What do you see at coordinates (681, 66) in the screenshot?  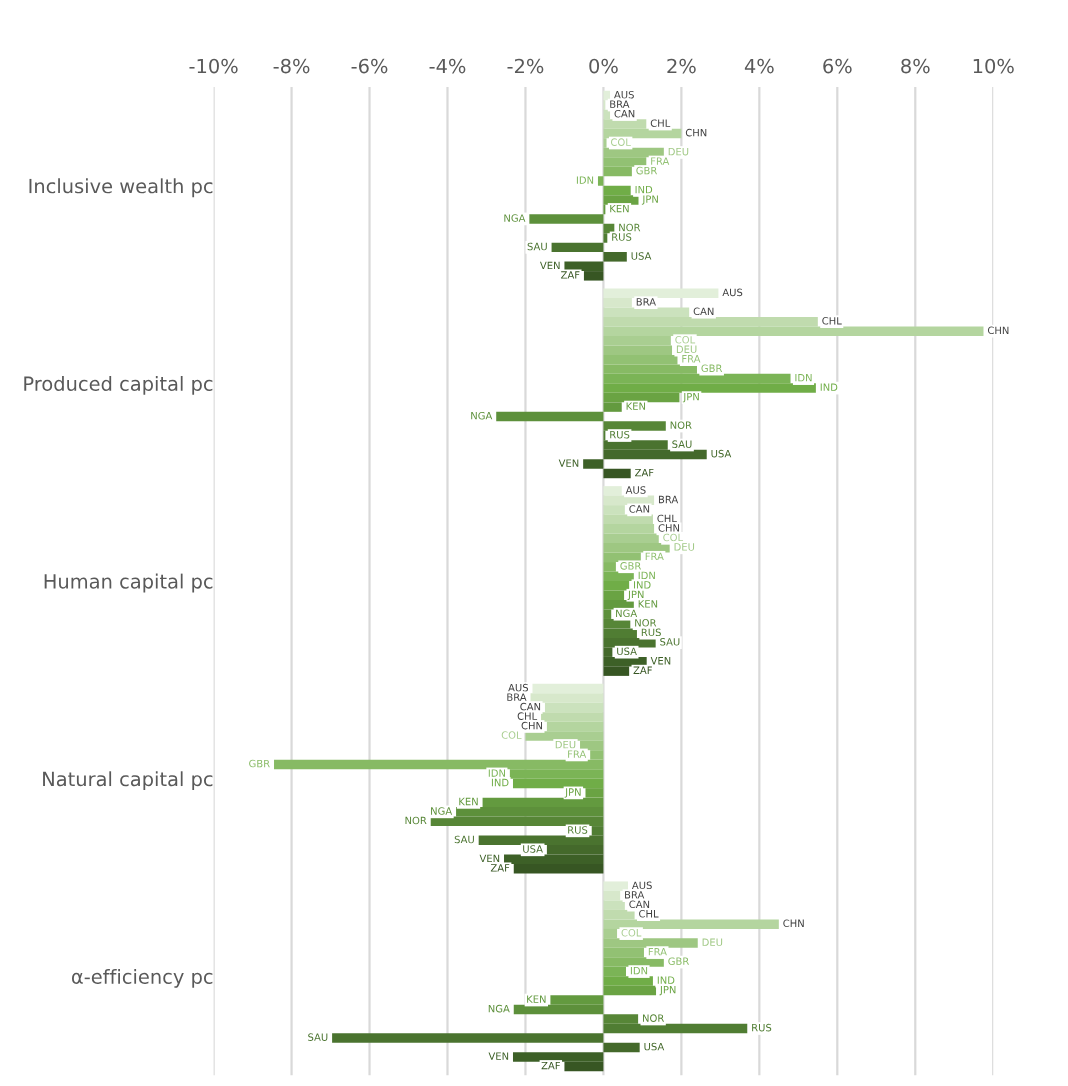 I see `x-tick-label: 2%` at bounding box center [681, 66].